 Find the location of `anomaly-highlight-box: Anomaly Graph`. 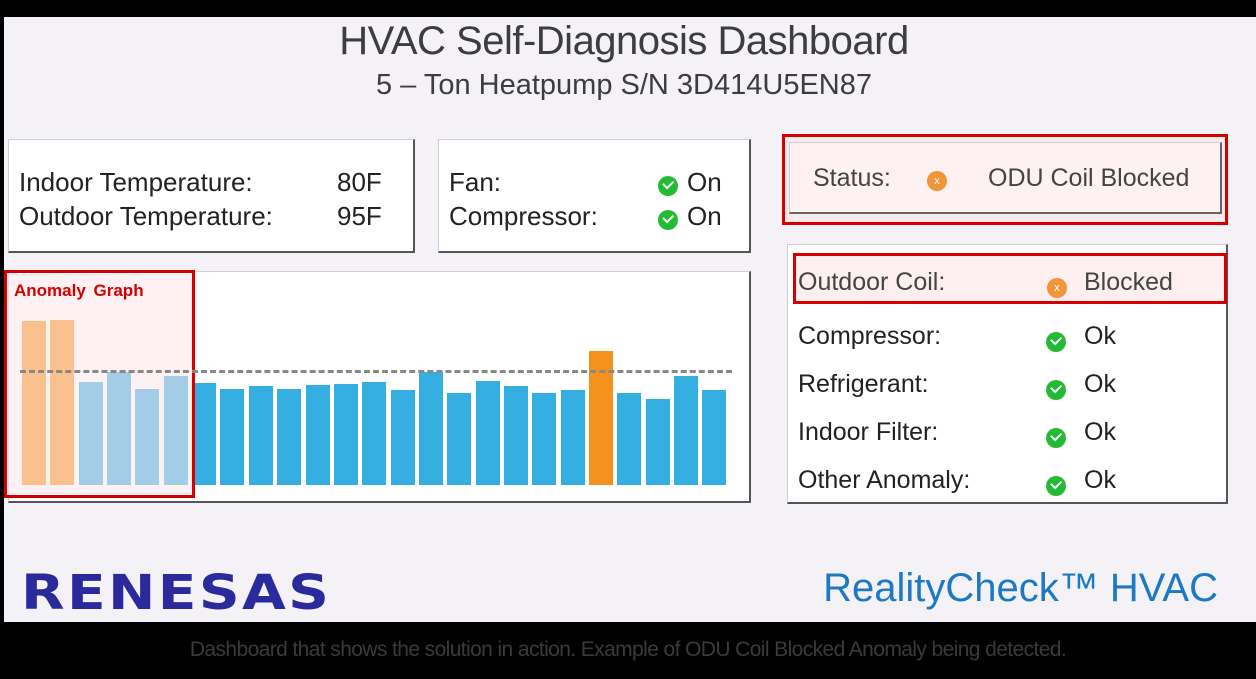

anomaly-highlight-box: Anomaly Graph is located at coordinates (99, 384).